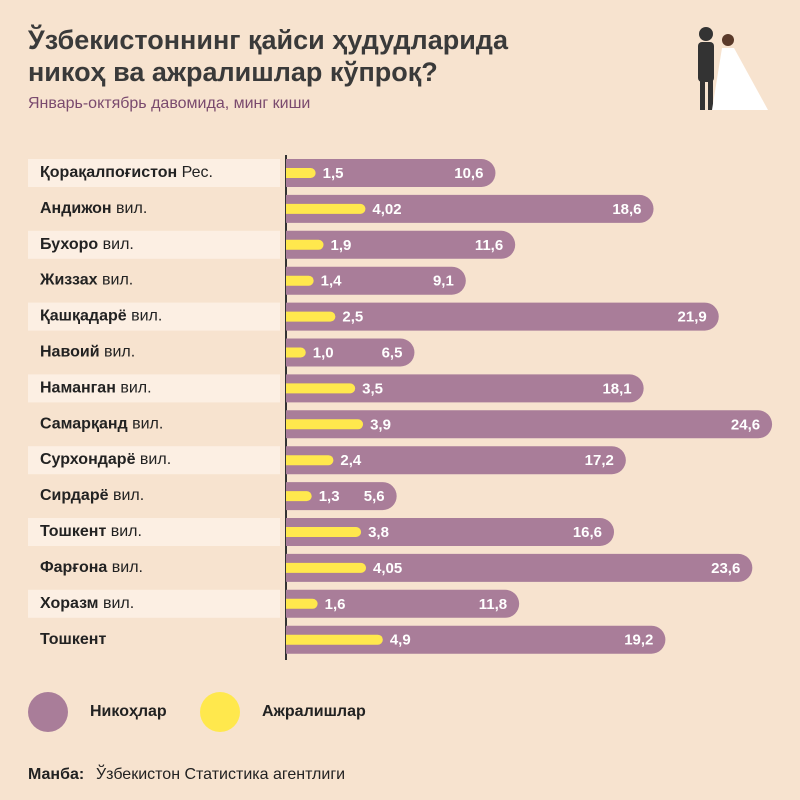 This screenshot has height=800, width=800. What do you see at coordinates (233, 72) in the screenshot?
I see `chart-title: никоҳ ва ажралишлар кўпроқ?` at bounding box center [233, 72].